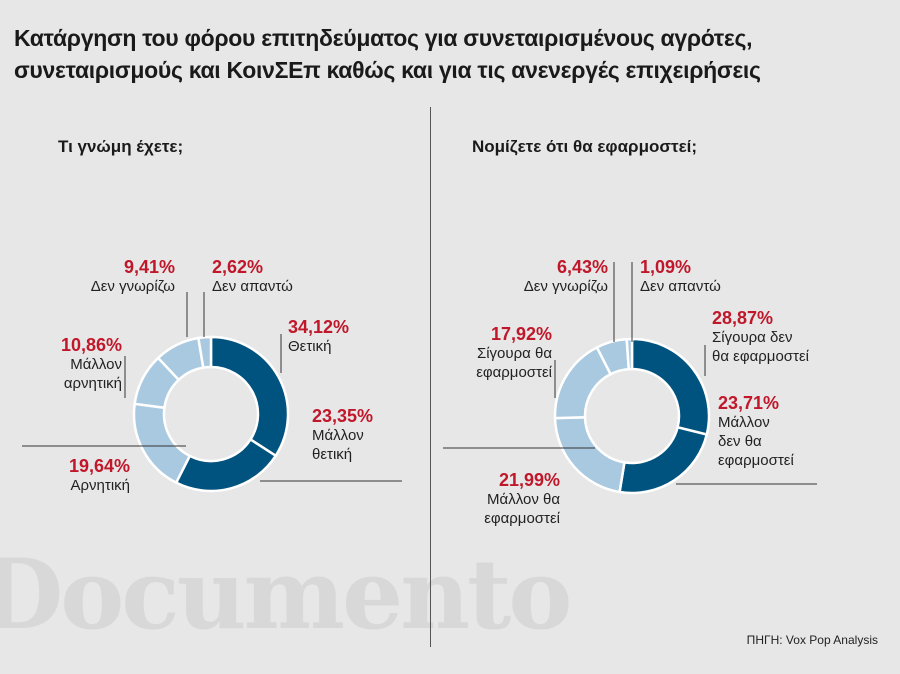  I want to click on label-c2-surely-not: 28,87% Σίγουρα δεν θα εφαρμοστεί, so click(760, 337).